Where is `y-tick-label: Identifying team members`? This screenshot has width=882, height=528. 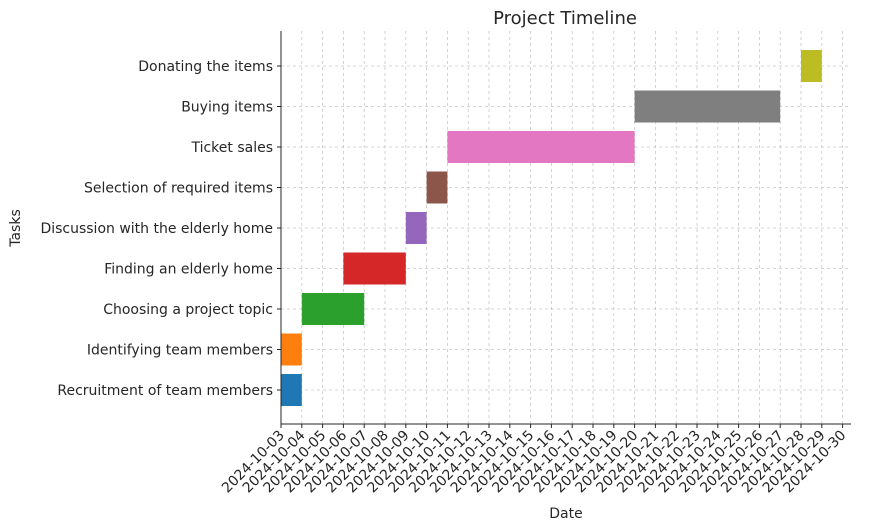 y-tick-label: Identifying team members is located at coordinates (180, 351).